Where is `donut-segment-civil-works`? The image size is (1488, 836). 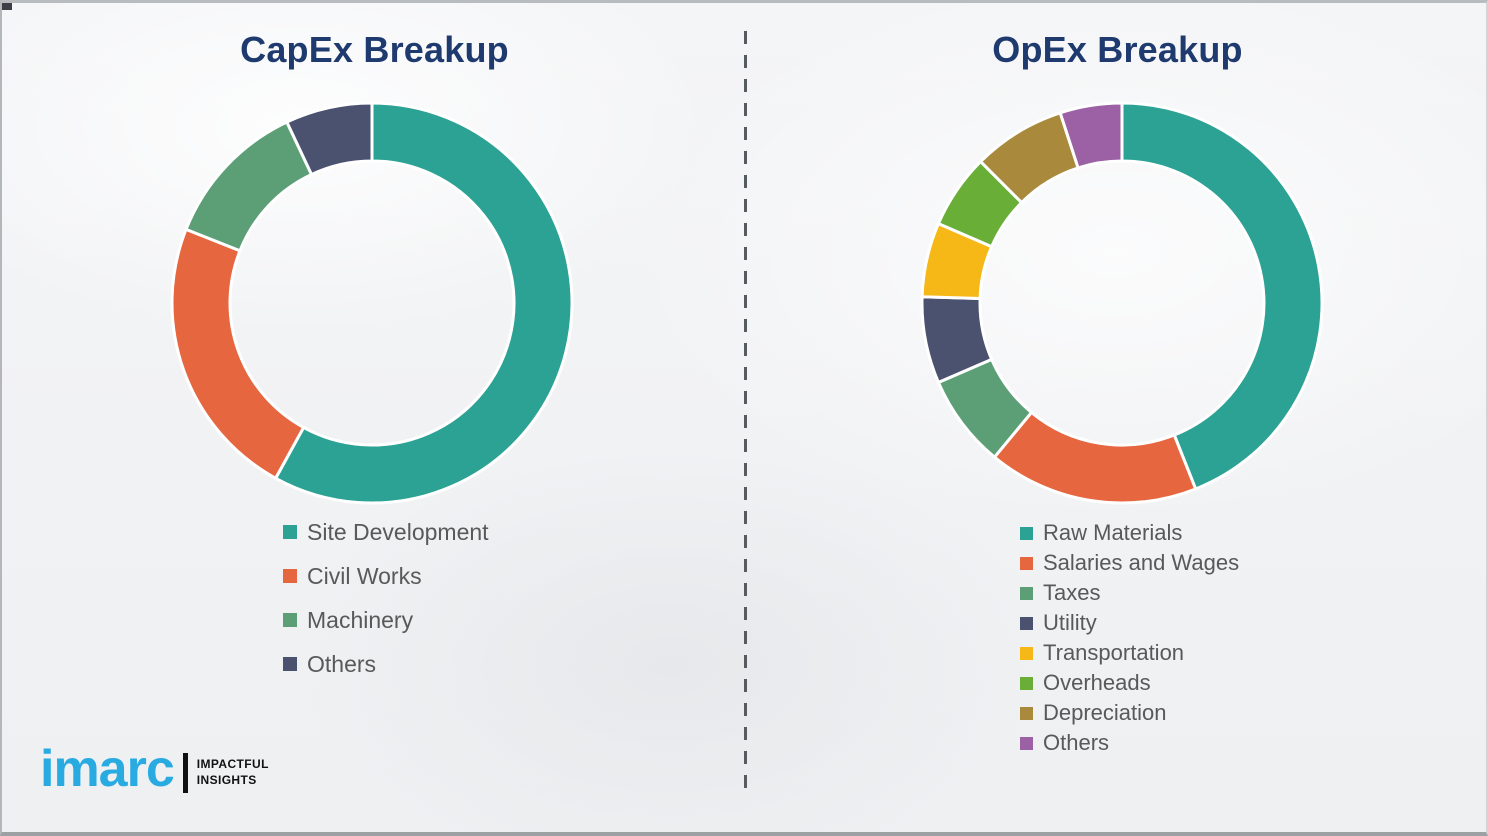
donut-segment-civil-works is located at coordinates (238, 353).